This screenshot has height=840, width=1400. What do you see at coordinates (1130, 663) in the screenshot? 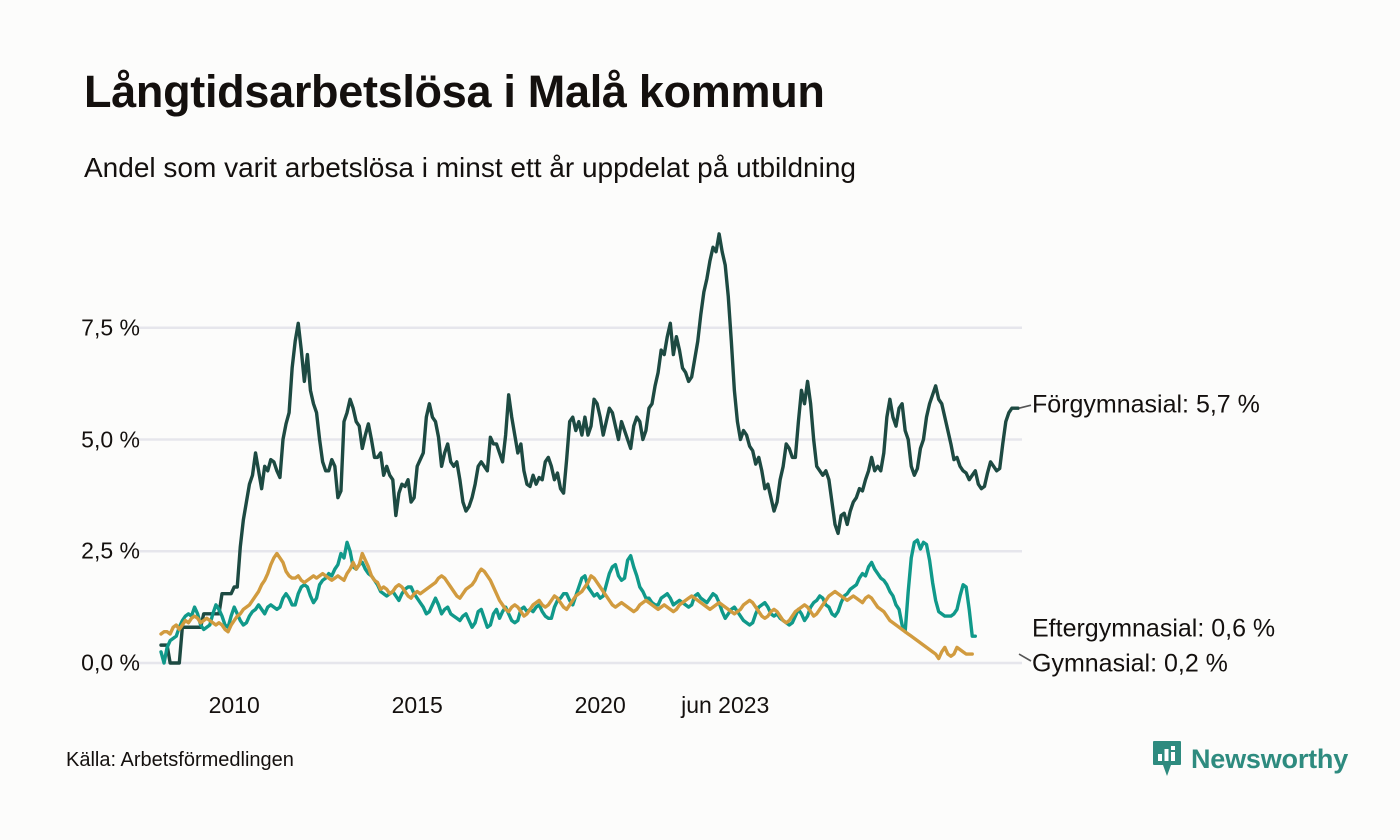
I see `series-label-gymnasial: Gymnasial: 0,2 %` at bounding box center [1130, 663].